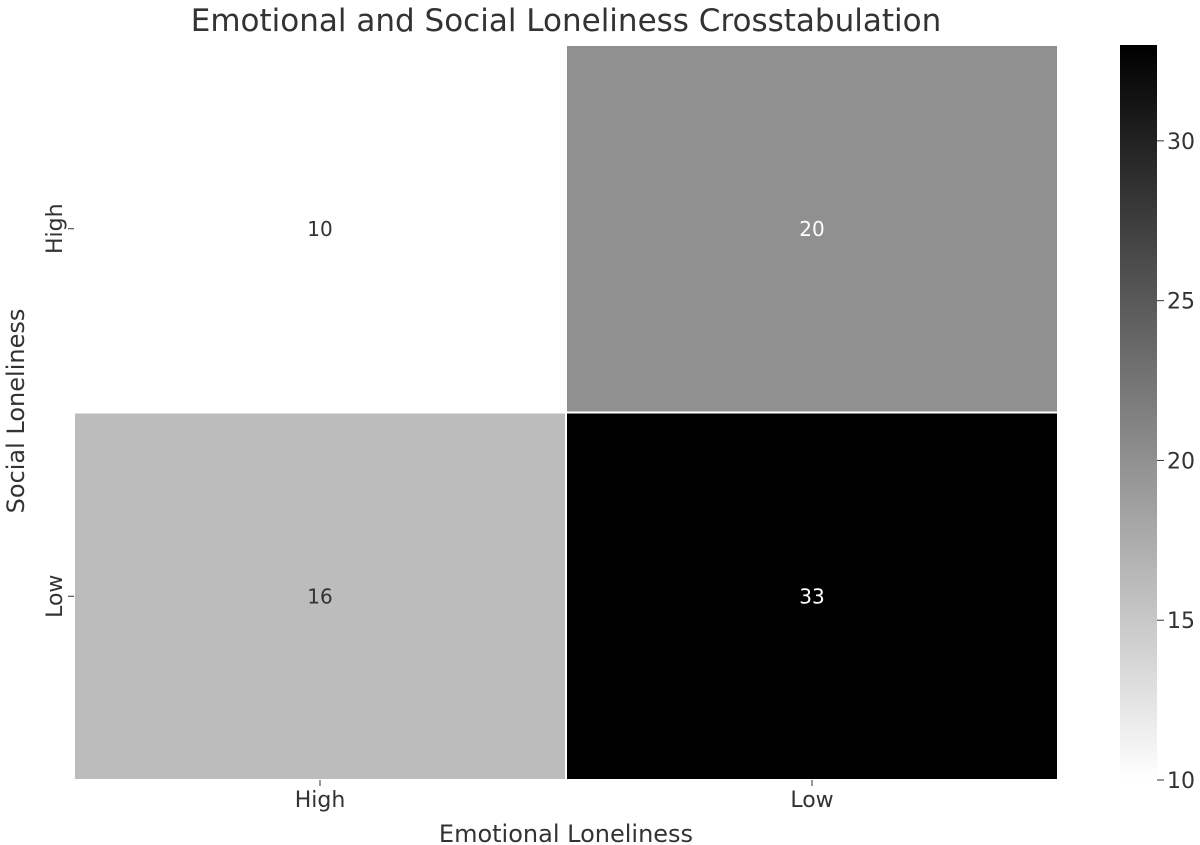 The width and height of the screenshot is (1200, 845). Describe the element at coordinates (1181, 621) in the screenshot. I see `colorbar-tick-label: 15` at that location.